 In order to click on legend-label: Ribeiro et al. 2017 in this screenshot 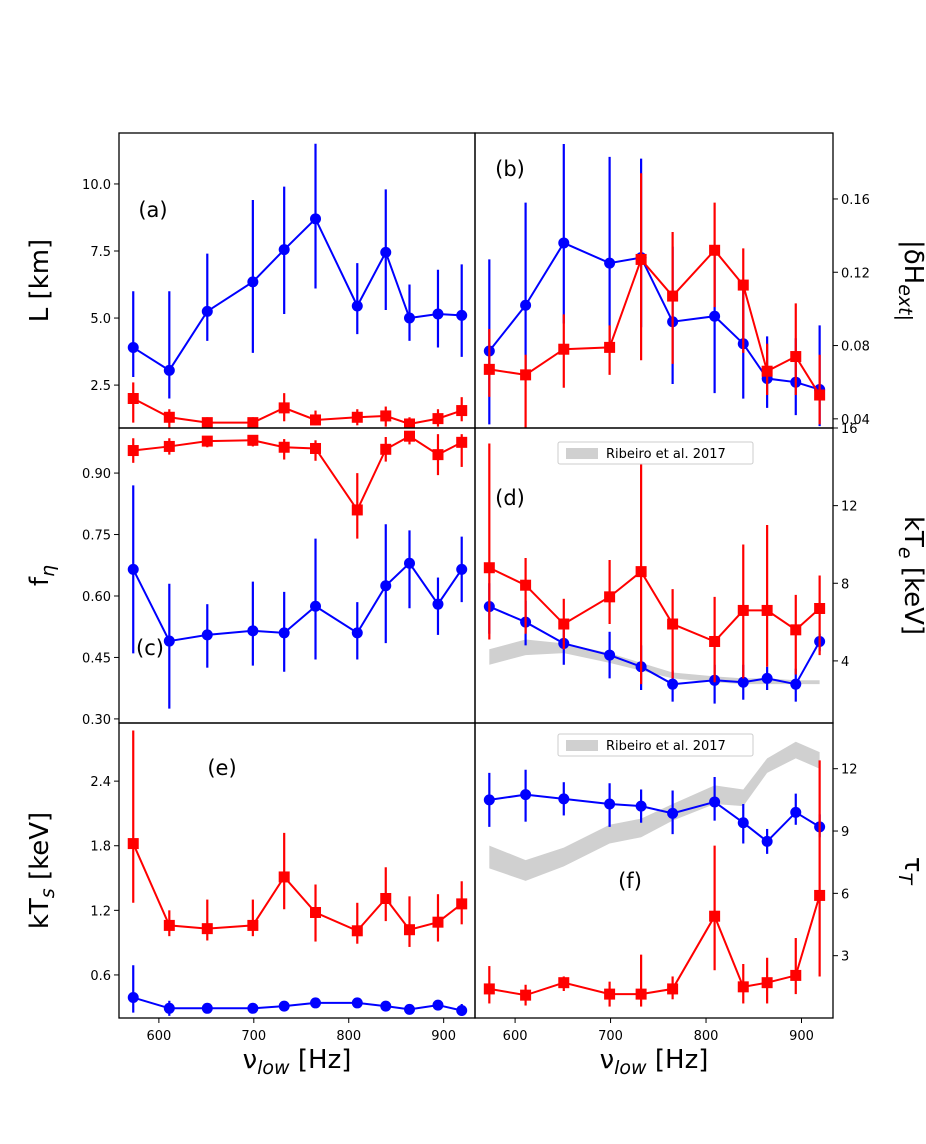, I will do `click(666, 746)`.